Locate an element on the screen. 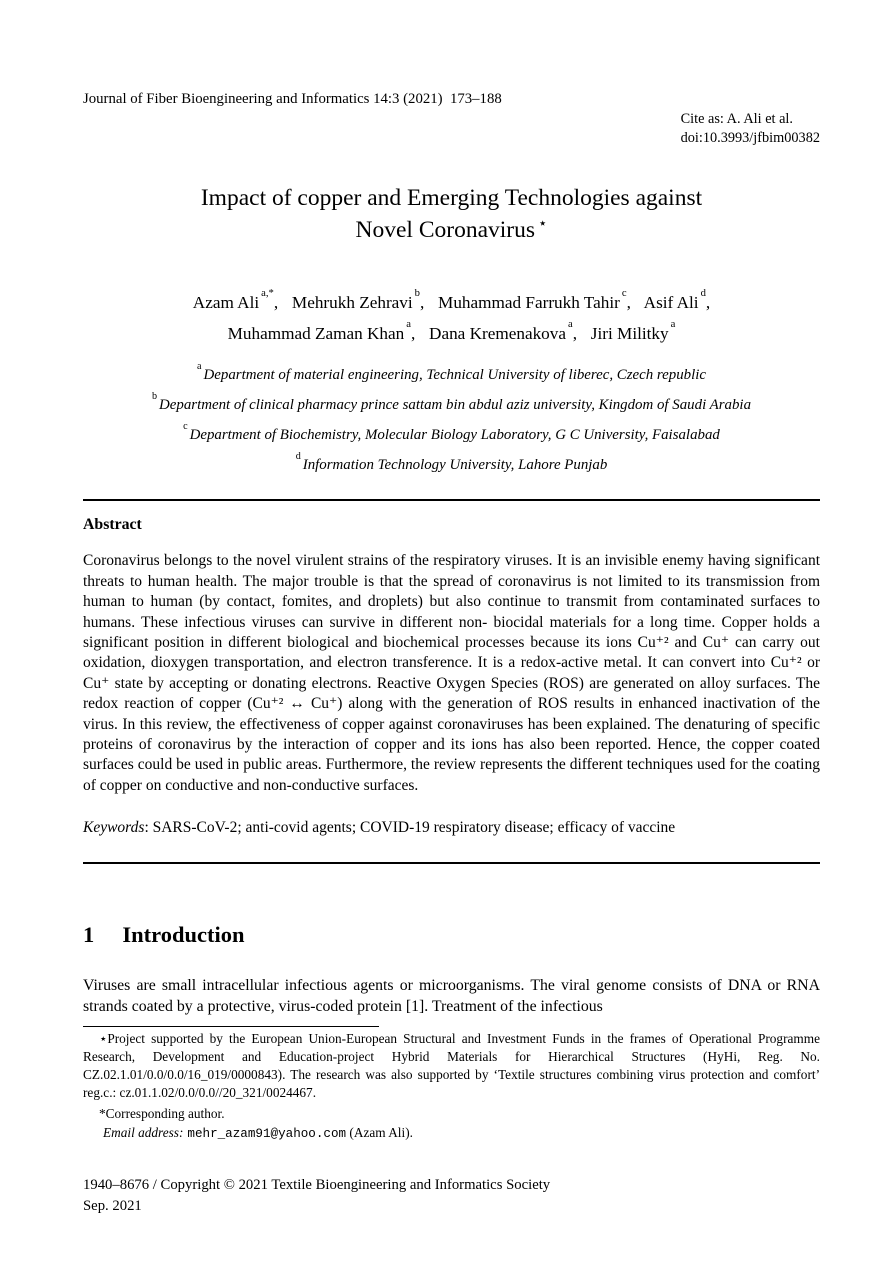  section-heading-introduction: 1 Introduction is located at coordinates (451, 935).